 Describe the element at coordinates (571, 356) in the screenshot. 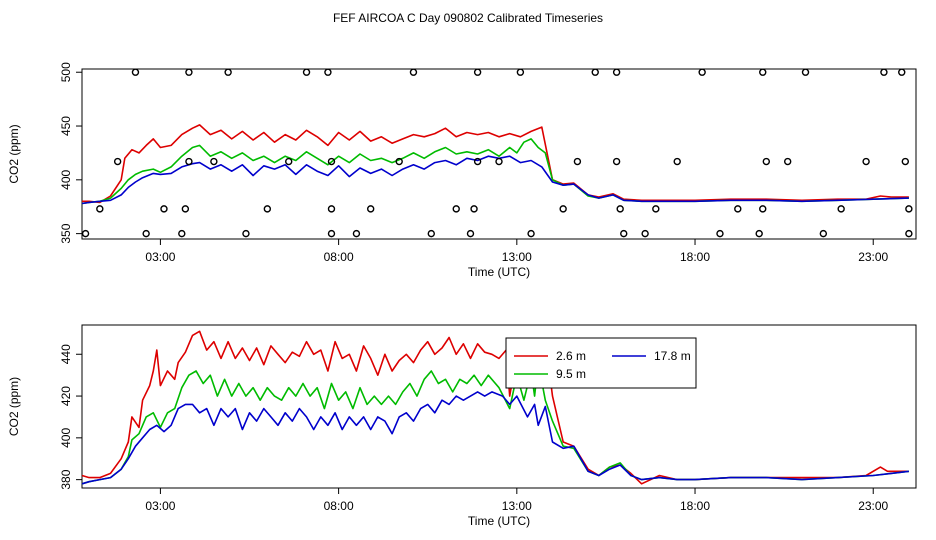

I see `legend-label: 2.6 m` at that location.